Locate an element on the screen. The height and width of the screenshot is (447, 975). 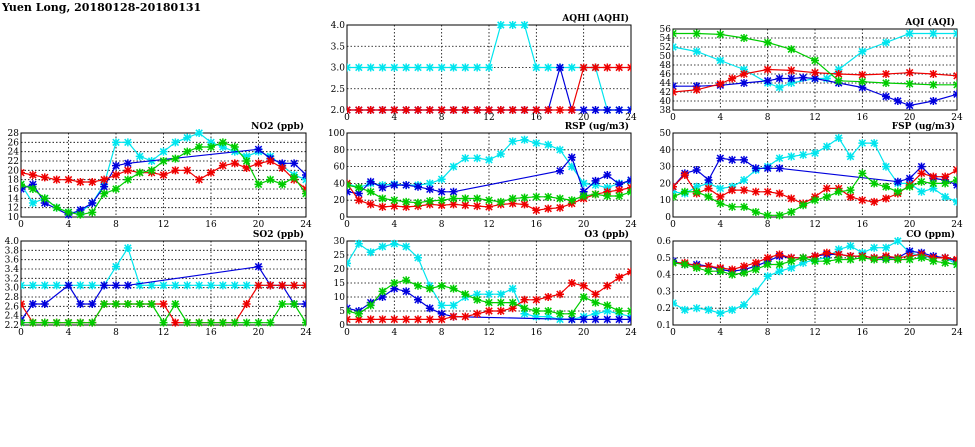
x-tick-label: 24 is located at coordinates (957, 118).